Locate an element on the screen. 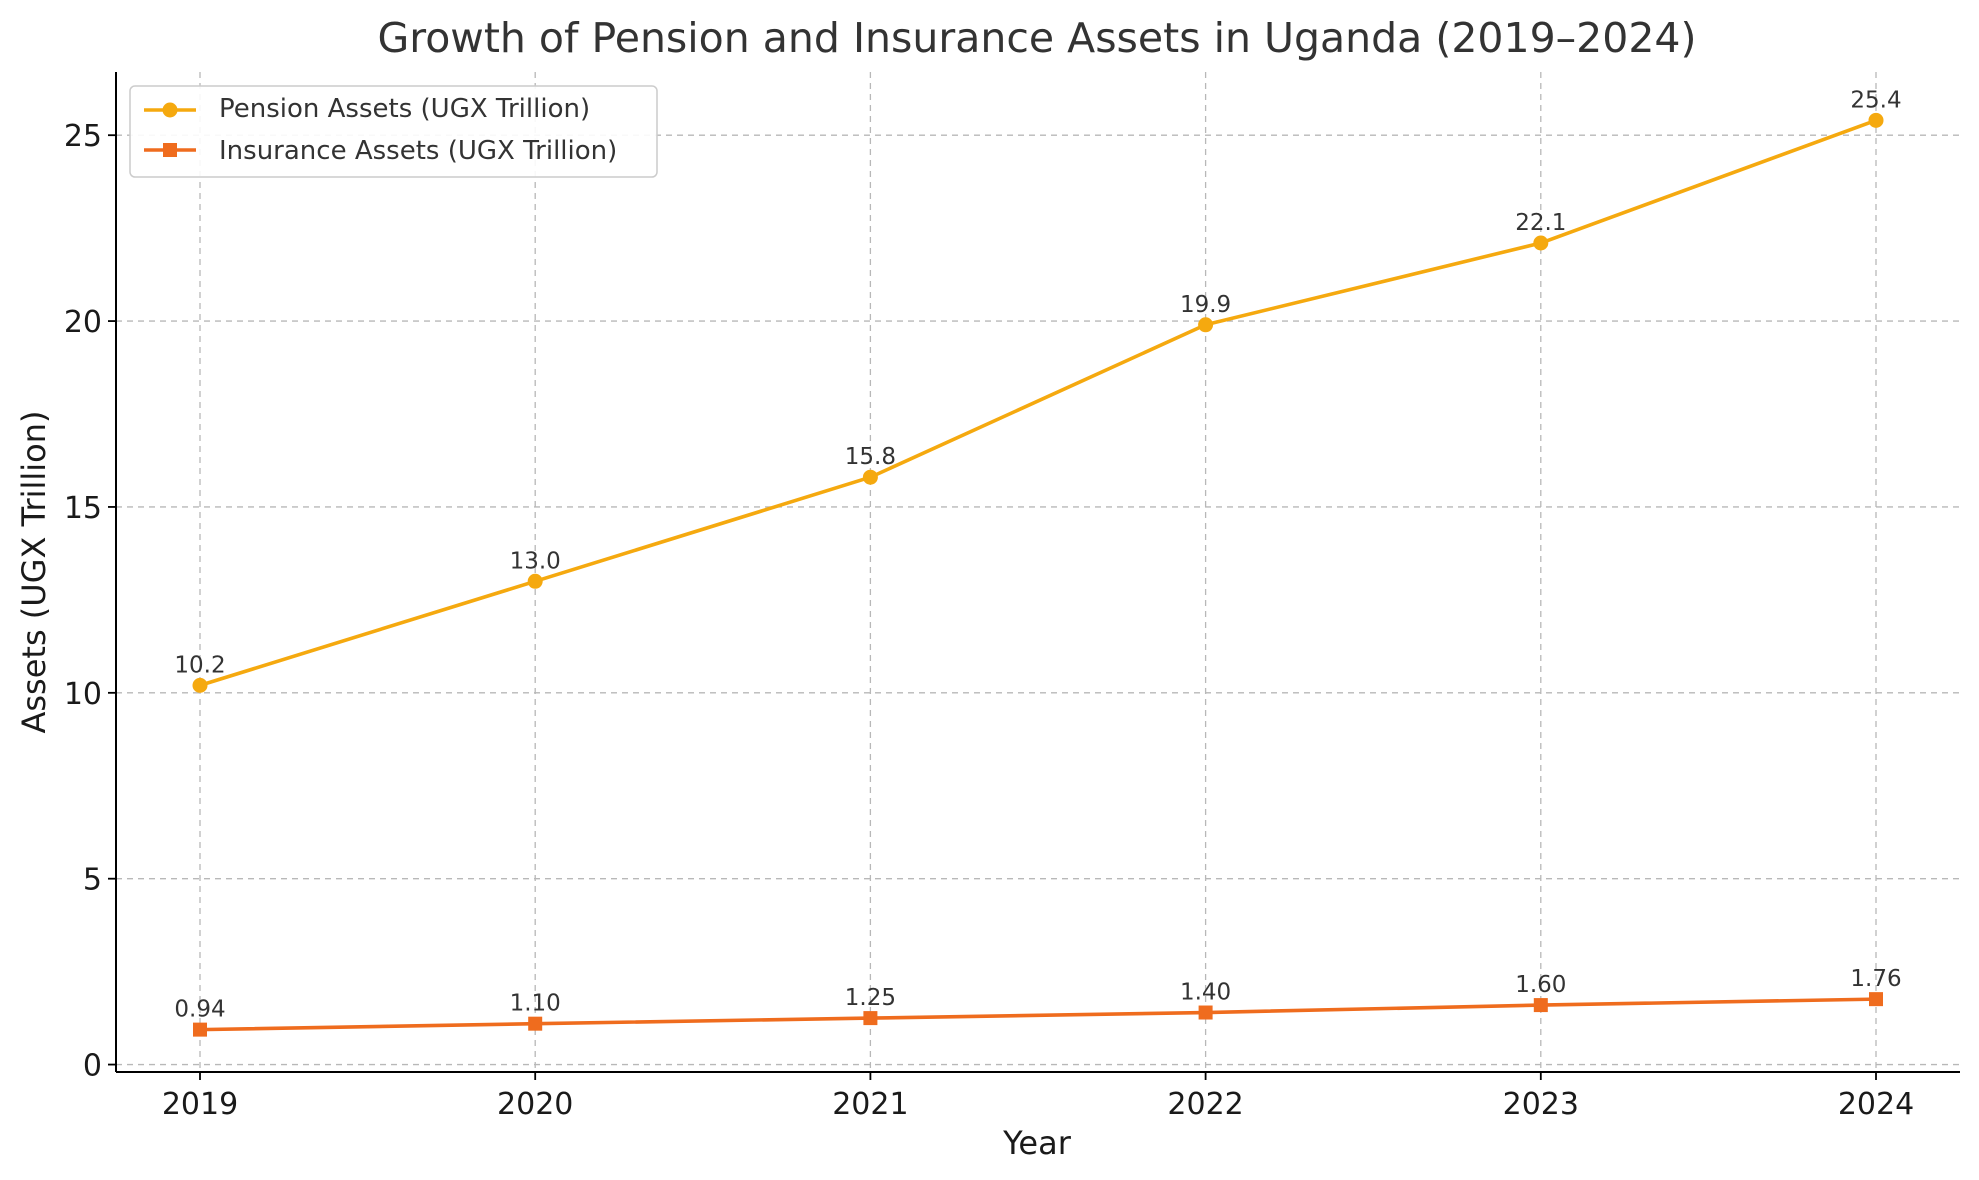 This screenshot has height=1180, width=1979. data-label: 1.60 is located at coordinates (1540, 985).